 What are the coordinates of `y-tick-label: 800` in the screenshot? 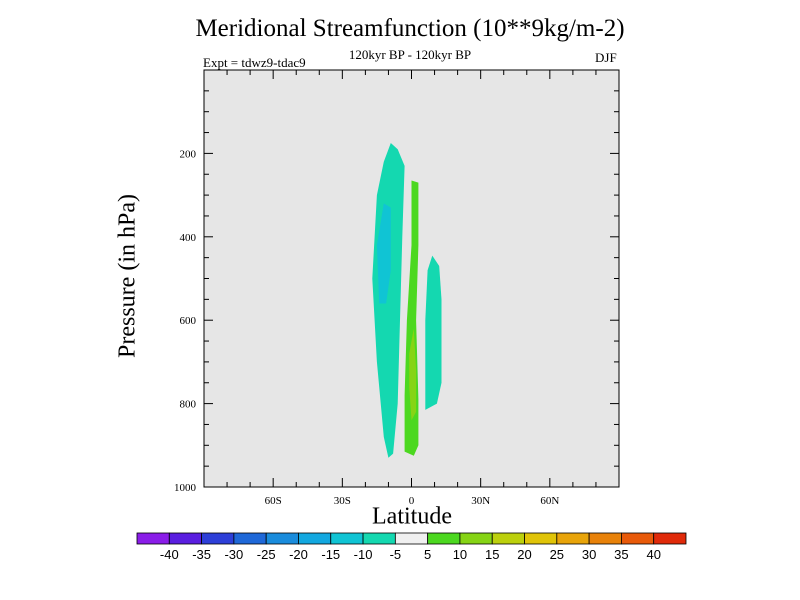 It's located at (188, 405).